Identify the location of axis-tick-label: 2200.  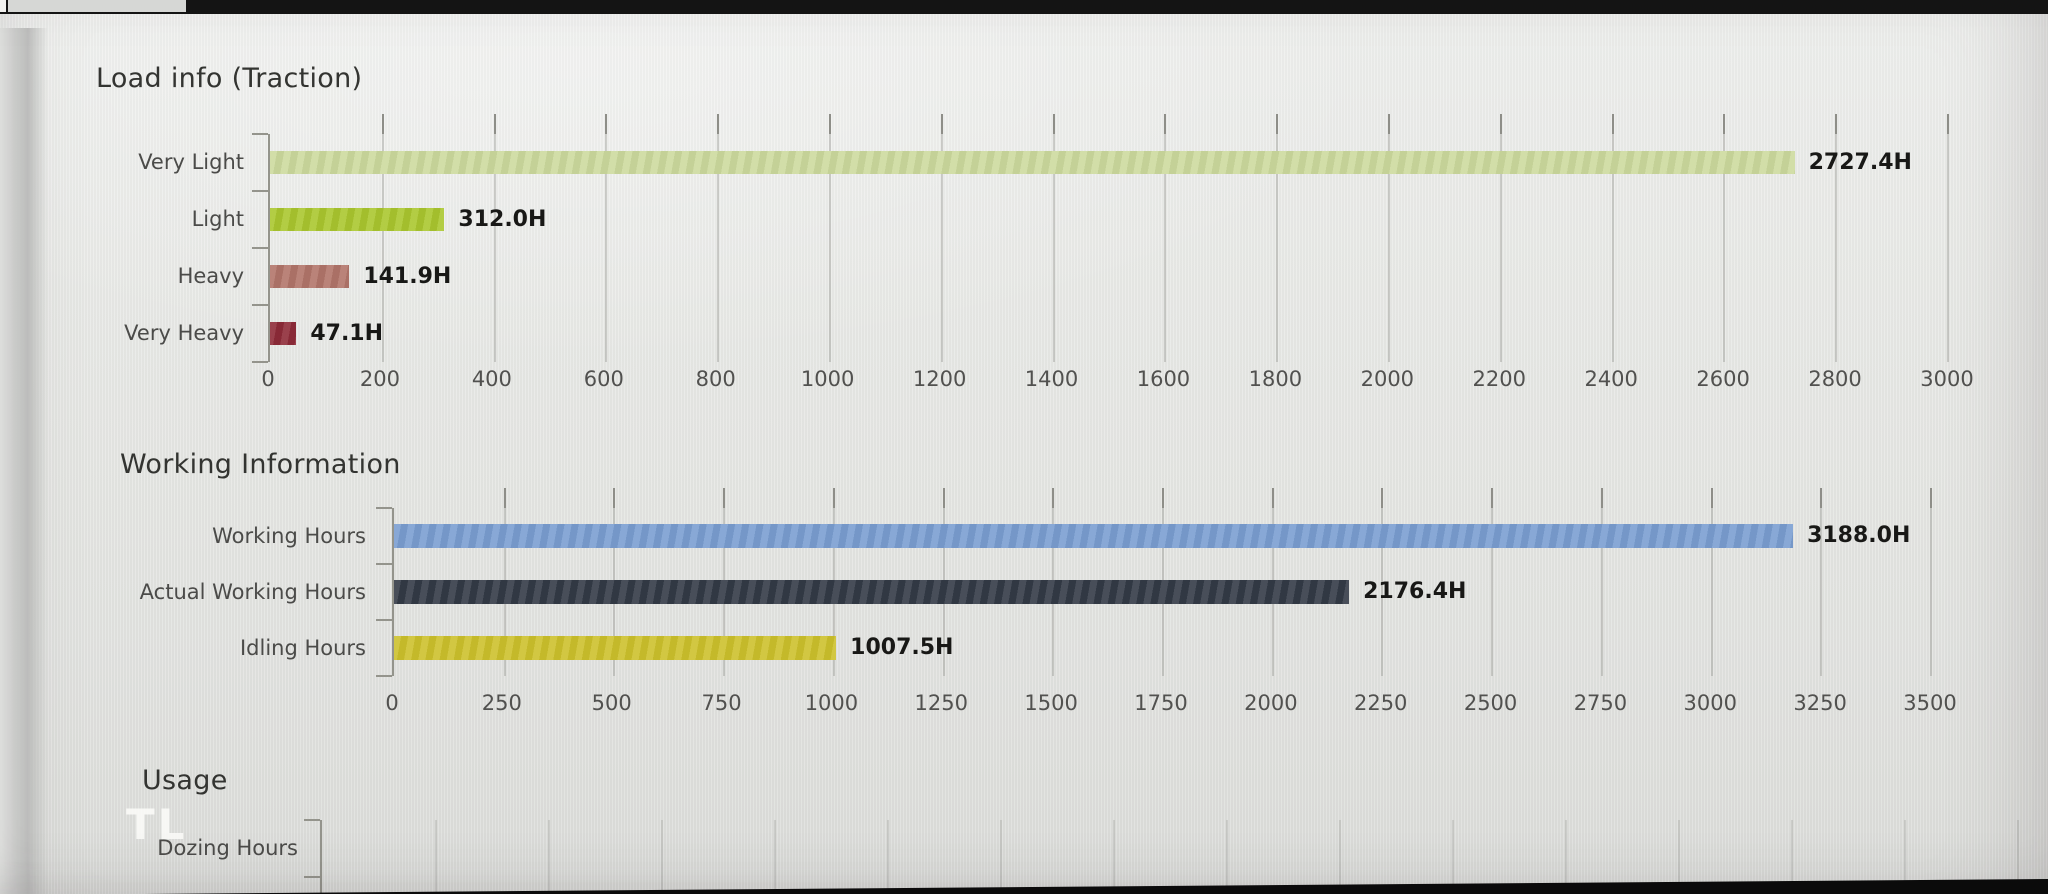
(1499, 379).